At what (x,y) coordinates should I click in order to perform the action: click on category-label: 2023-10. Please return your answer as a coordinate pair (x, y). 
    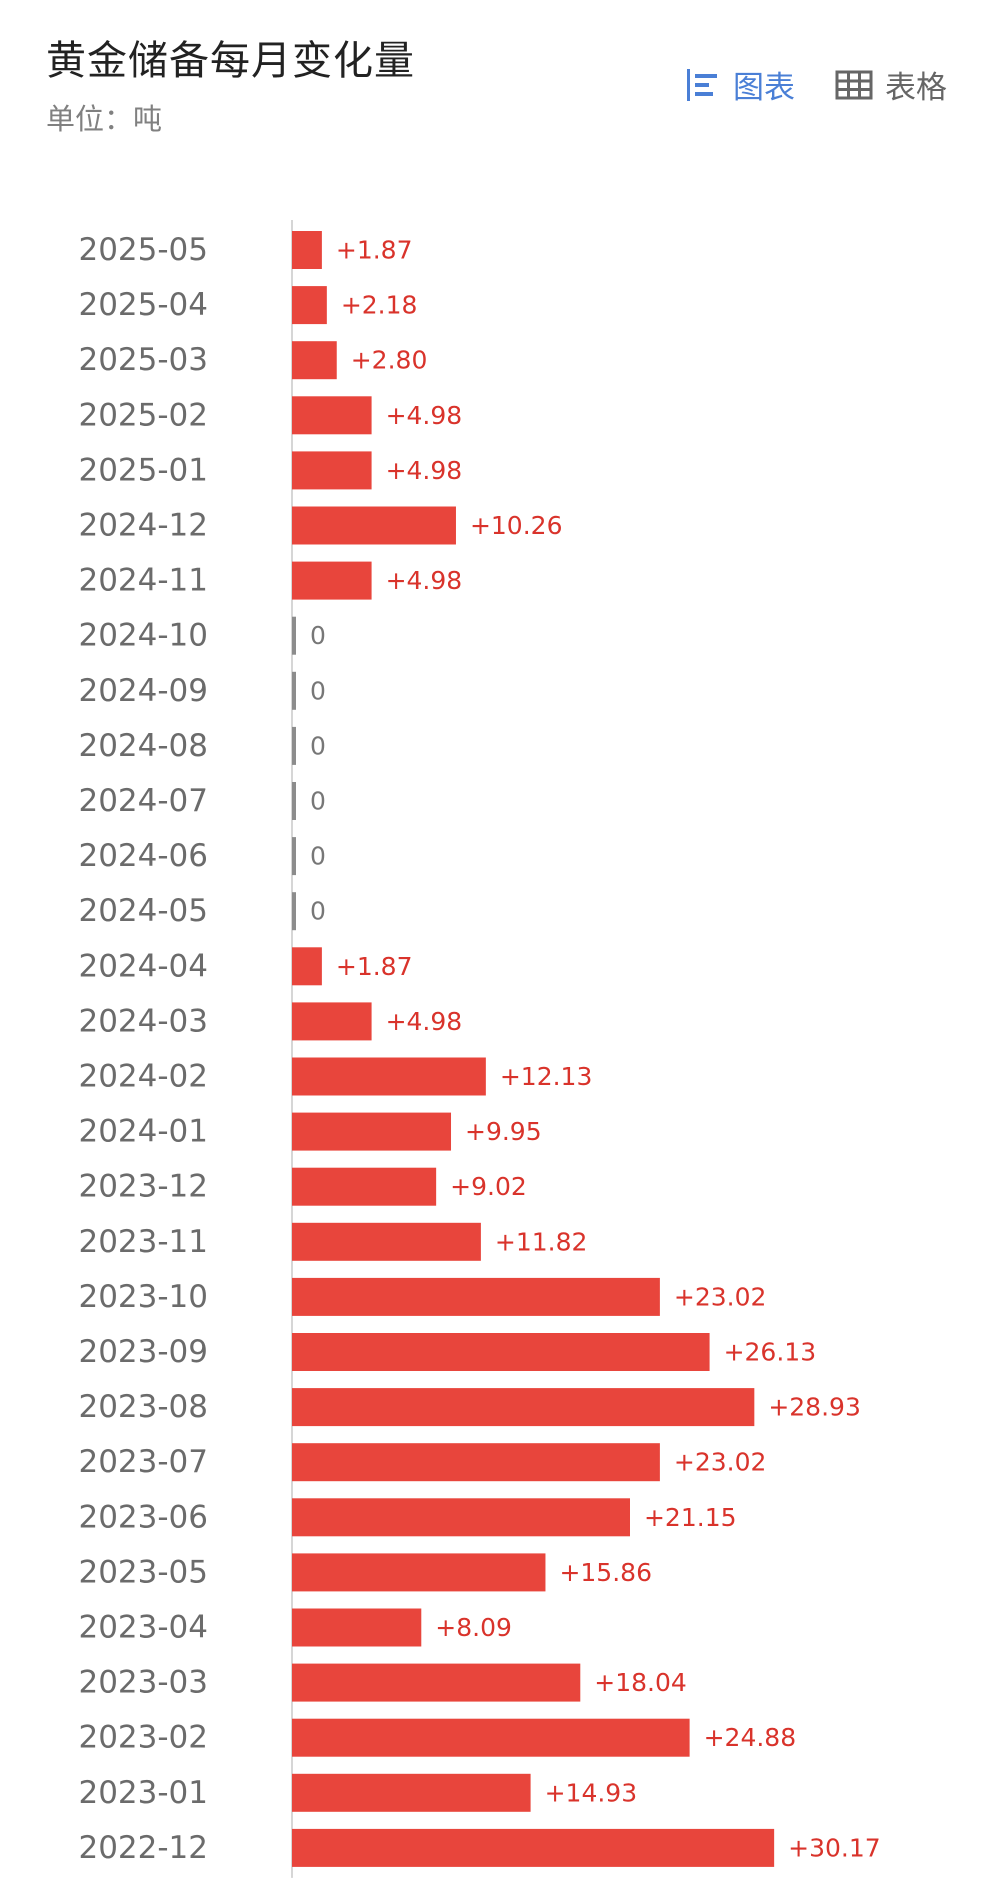
    Looking at the image, I should click on (143, 1297).